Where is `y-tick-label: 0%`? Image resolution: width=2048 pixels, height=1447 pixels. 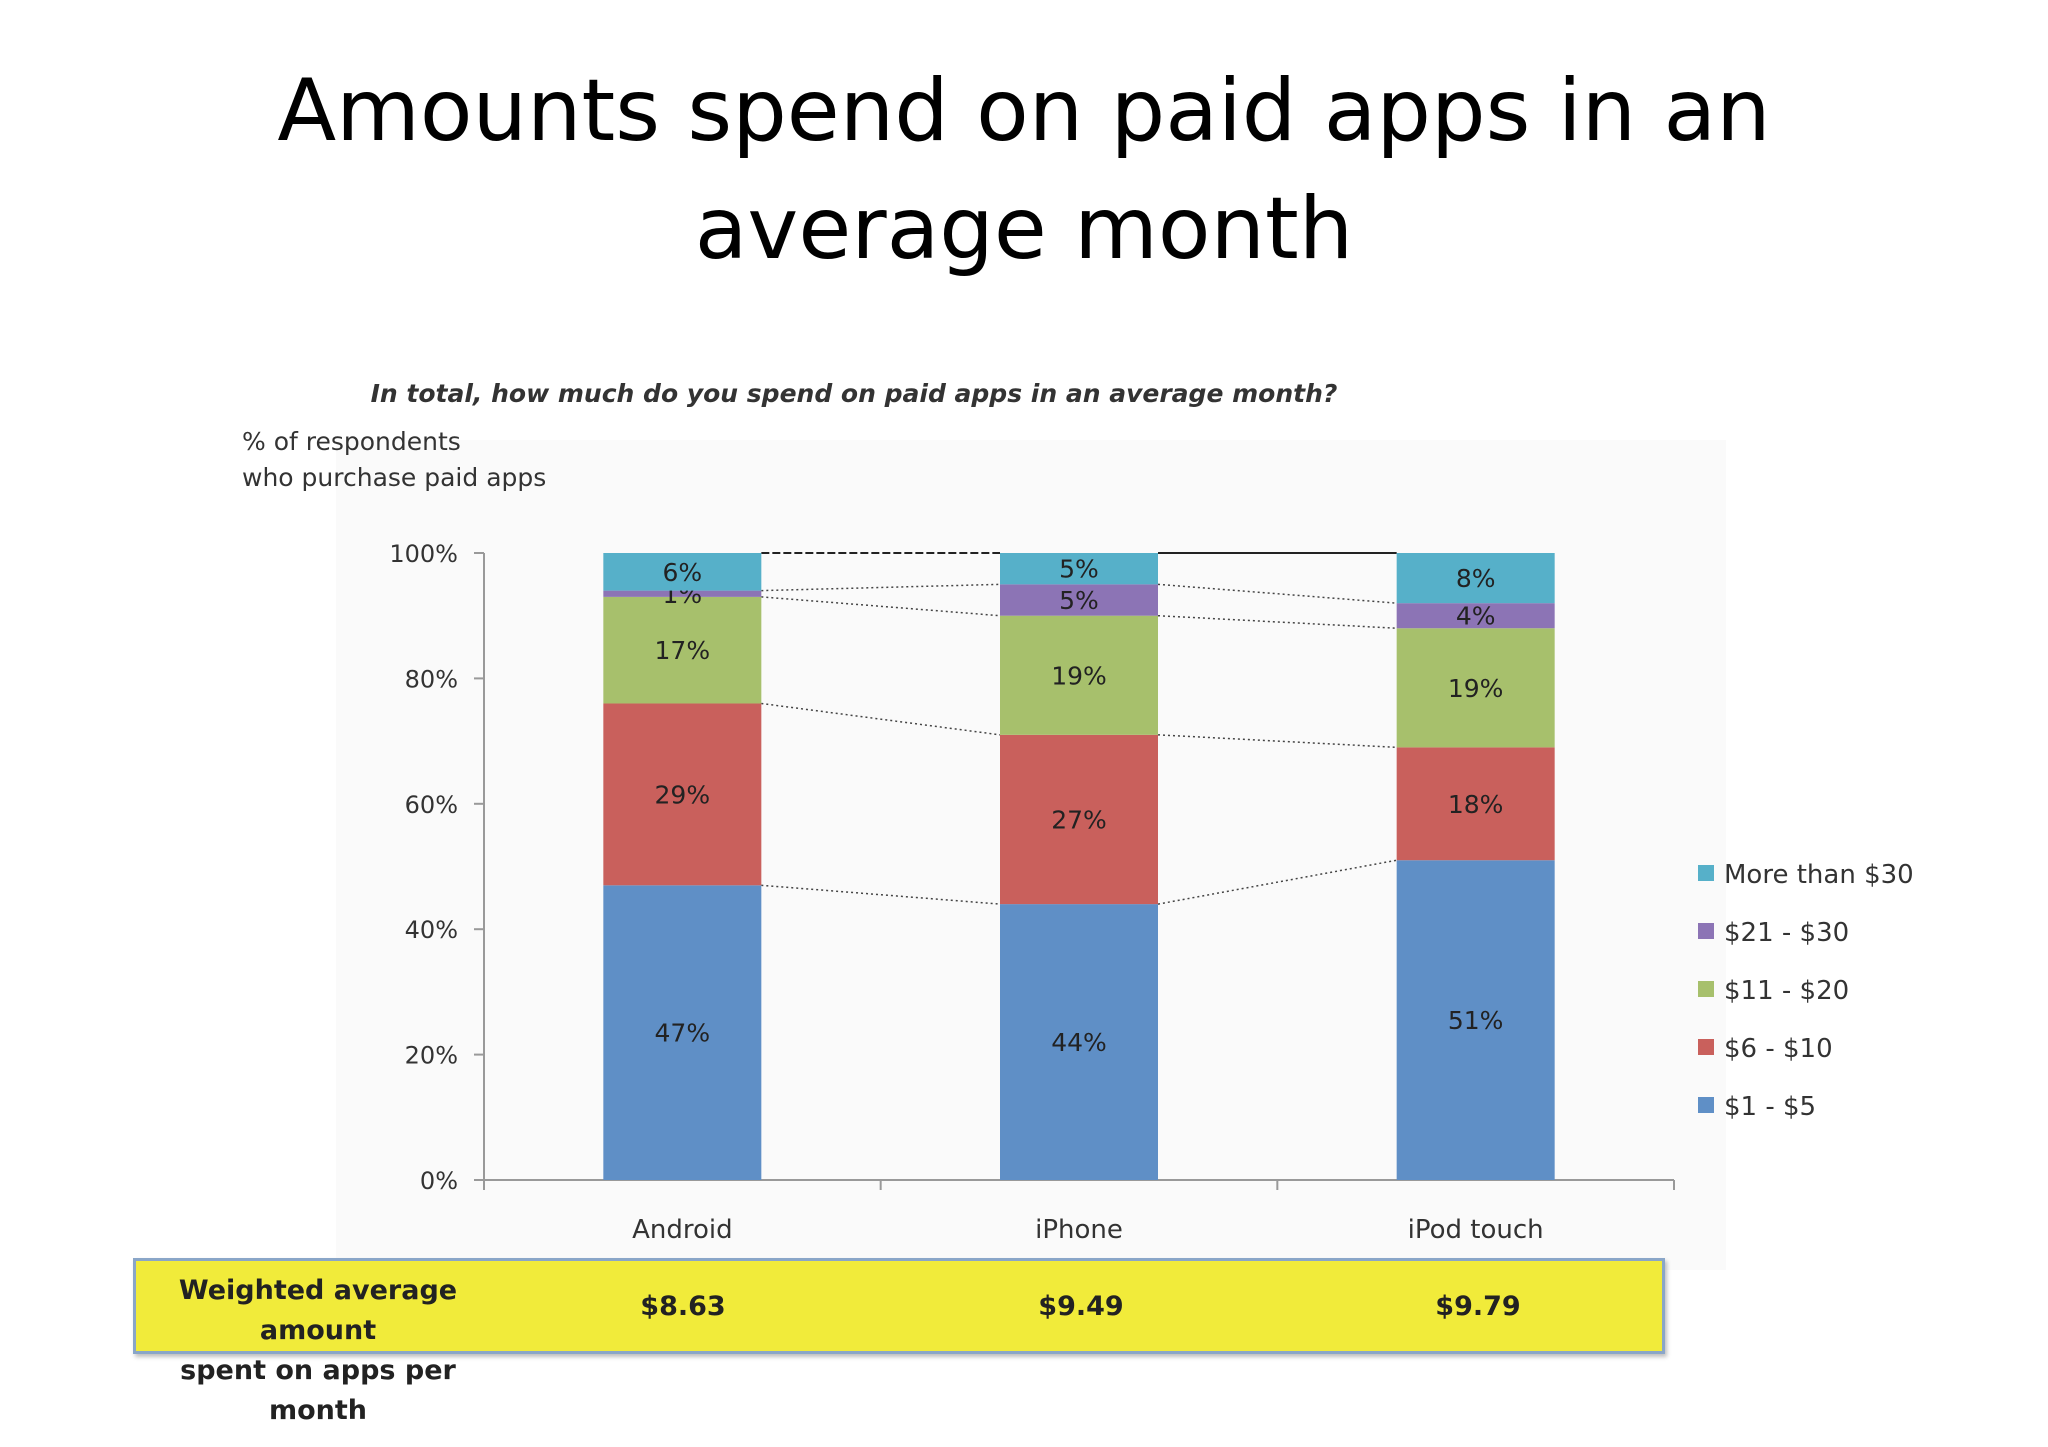 y-tick-label: 0% is located at coordinates (439, 1181).